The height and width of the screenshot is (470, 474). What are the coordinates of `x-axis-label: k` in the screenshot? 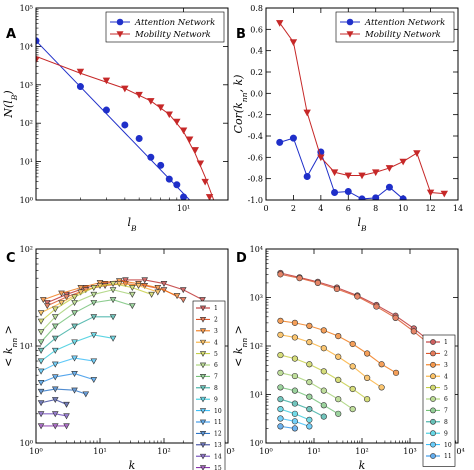 It's located at (362, 464).